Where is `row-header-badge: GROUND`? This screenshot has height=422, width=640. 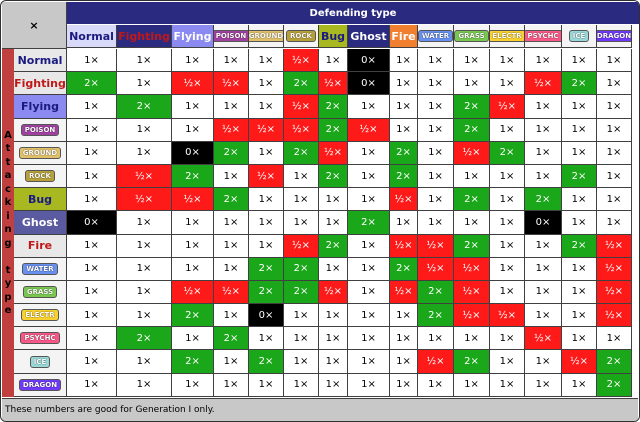
row-header-badge: GROUND is located at coordinates (40, 152).